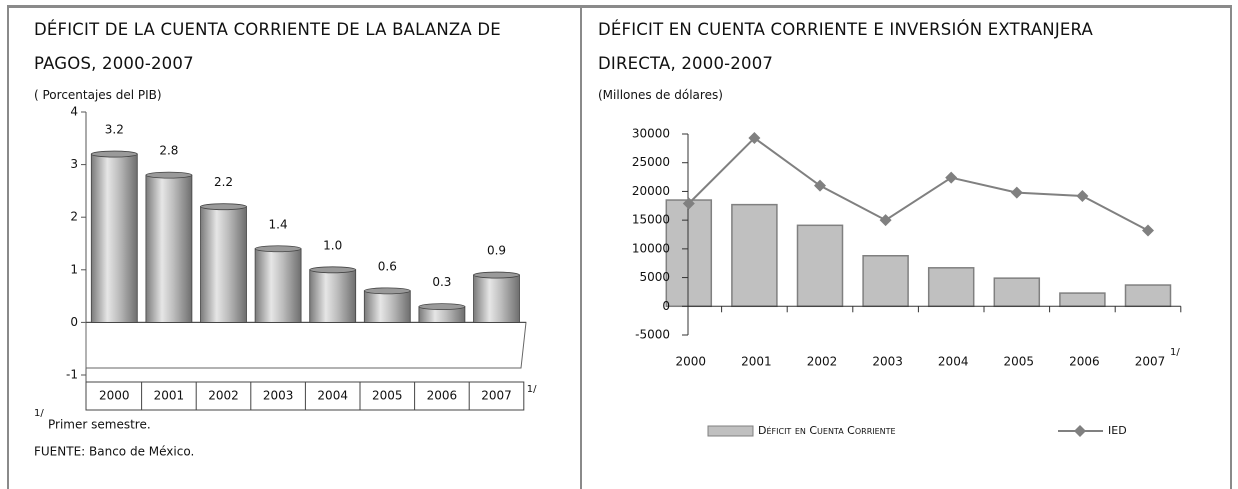 This screenshot has width=1238, height=489. What do you see at coordinates (827, 430) in the screenshot?
I see `legend-label: Déficit en Cuenta Corriente` at bounding box center [827, 430].